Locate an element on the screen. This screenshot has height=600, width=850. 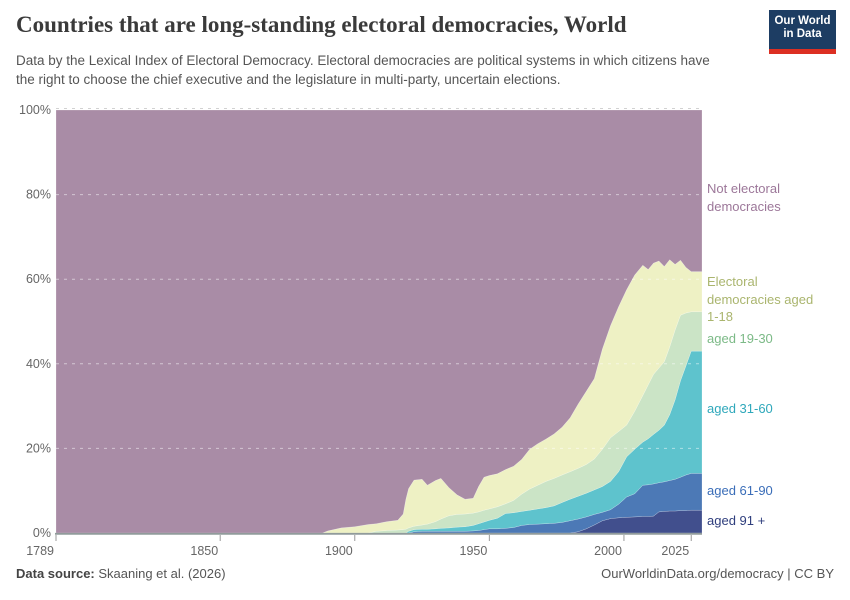
footer-source-label: Data source: is located at coordinates (55, 573).